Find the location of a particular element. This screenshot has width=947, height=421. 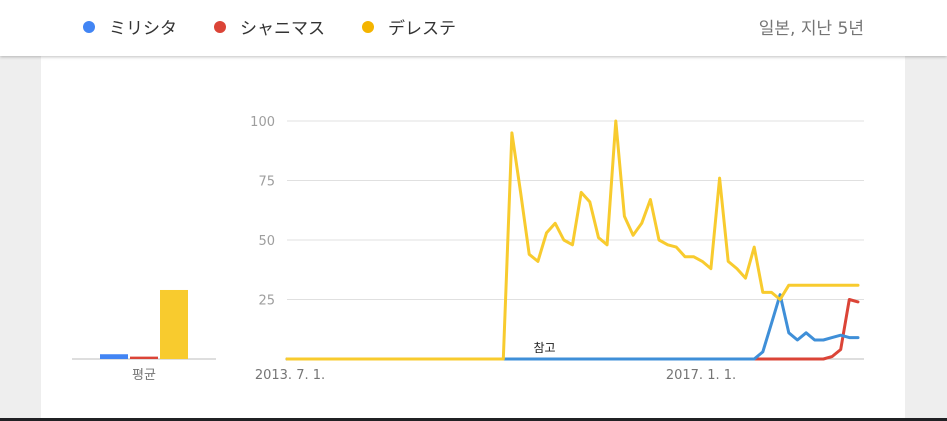

legend-item-deresute: デレステ is located at coordinates (409, 26).